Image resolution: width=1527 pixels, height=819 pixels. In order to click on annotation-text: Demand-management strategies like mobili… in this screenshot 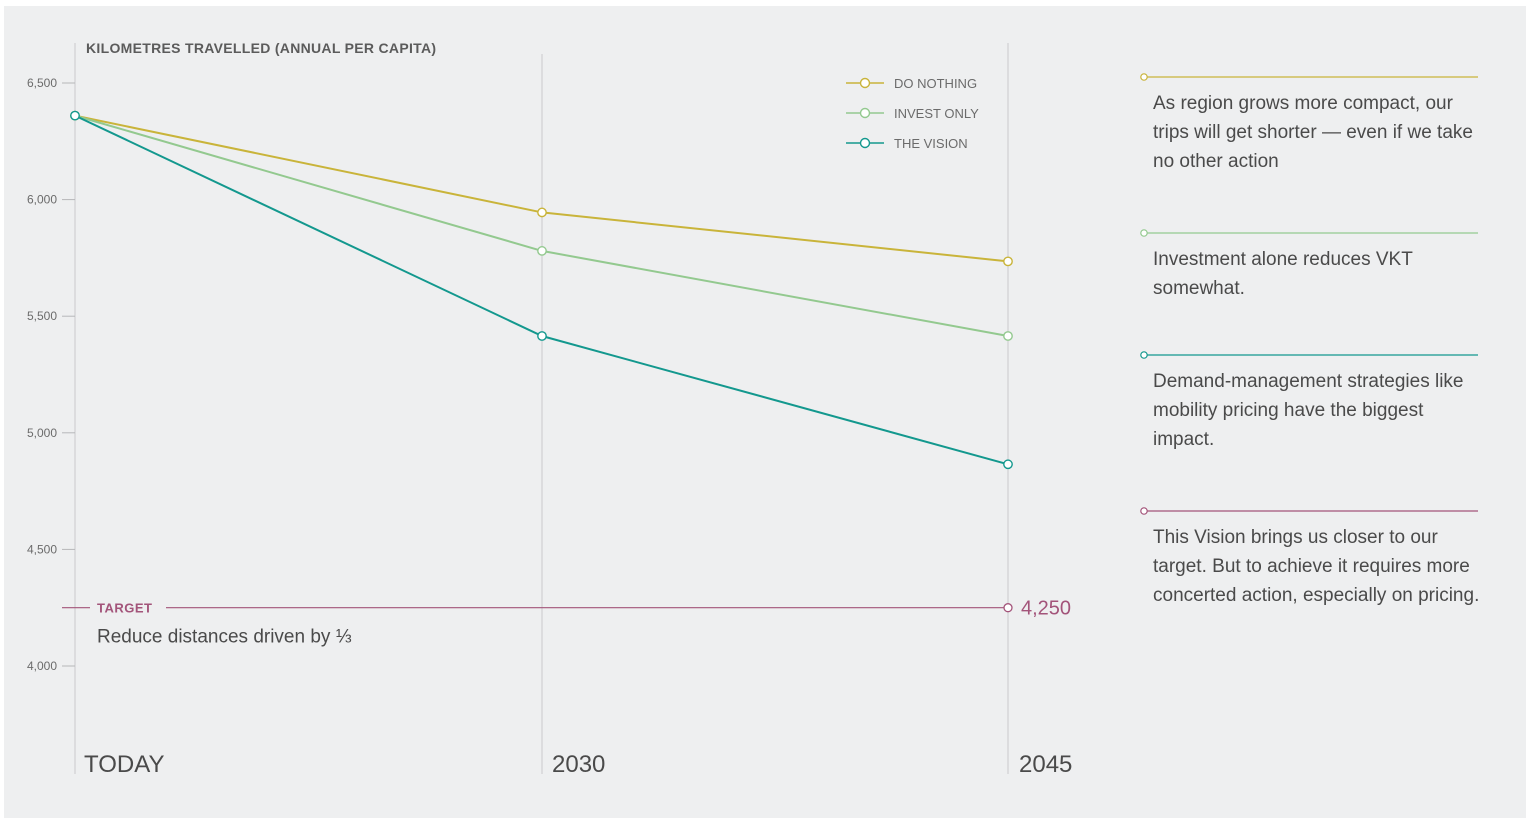, I will do `click(1308, 410)`.